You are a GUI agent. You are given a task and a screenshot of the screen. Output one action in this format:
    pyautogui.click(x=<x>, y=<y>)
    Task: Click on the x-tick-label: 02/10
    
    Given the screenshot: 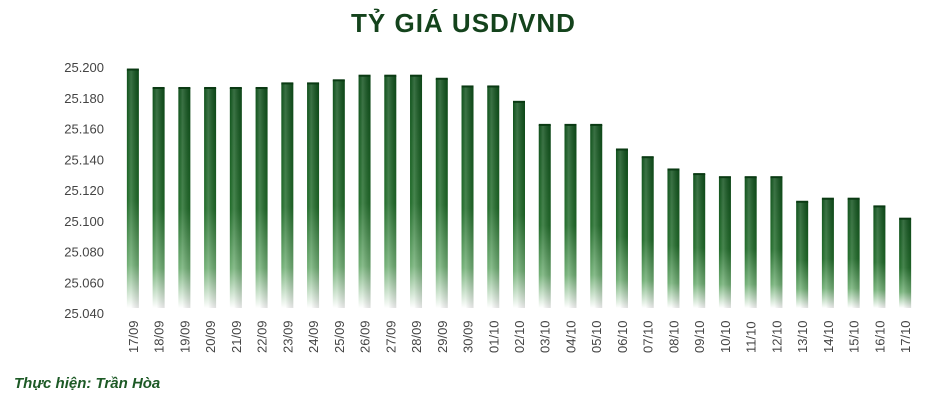 What is the action you would take?
    pyautogui.click(x=519, y=336)
    